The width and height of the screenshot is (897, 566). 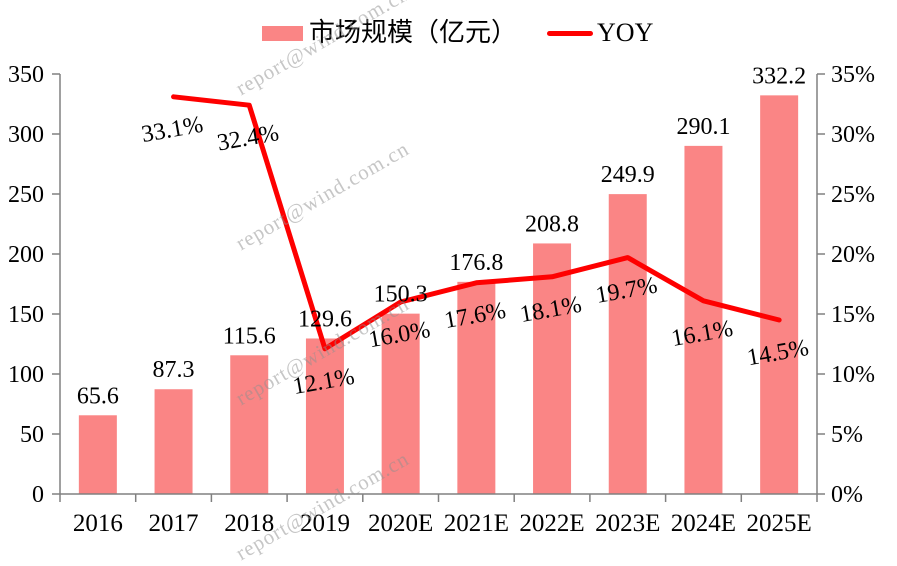 What do you see at coordinates (703, 127) in the screenshot?
I see `bar-value-label: 290.1` at bounding box center [703, 127].